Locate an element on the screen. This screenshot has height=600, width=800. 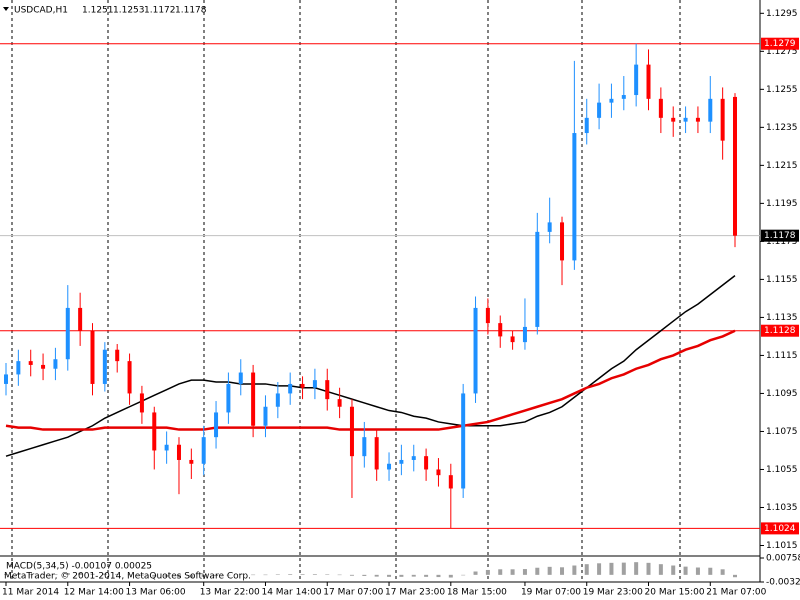
level-label: 1.1128 is located at coordinates (780, 331).